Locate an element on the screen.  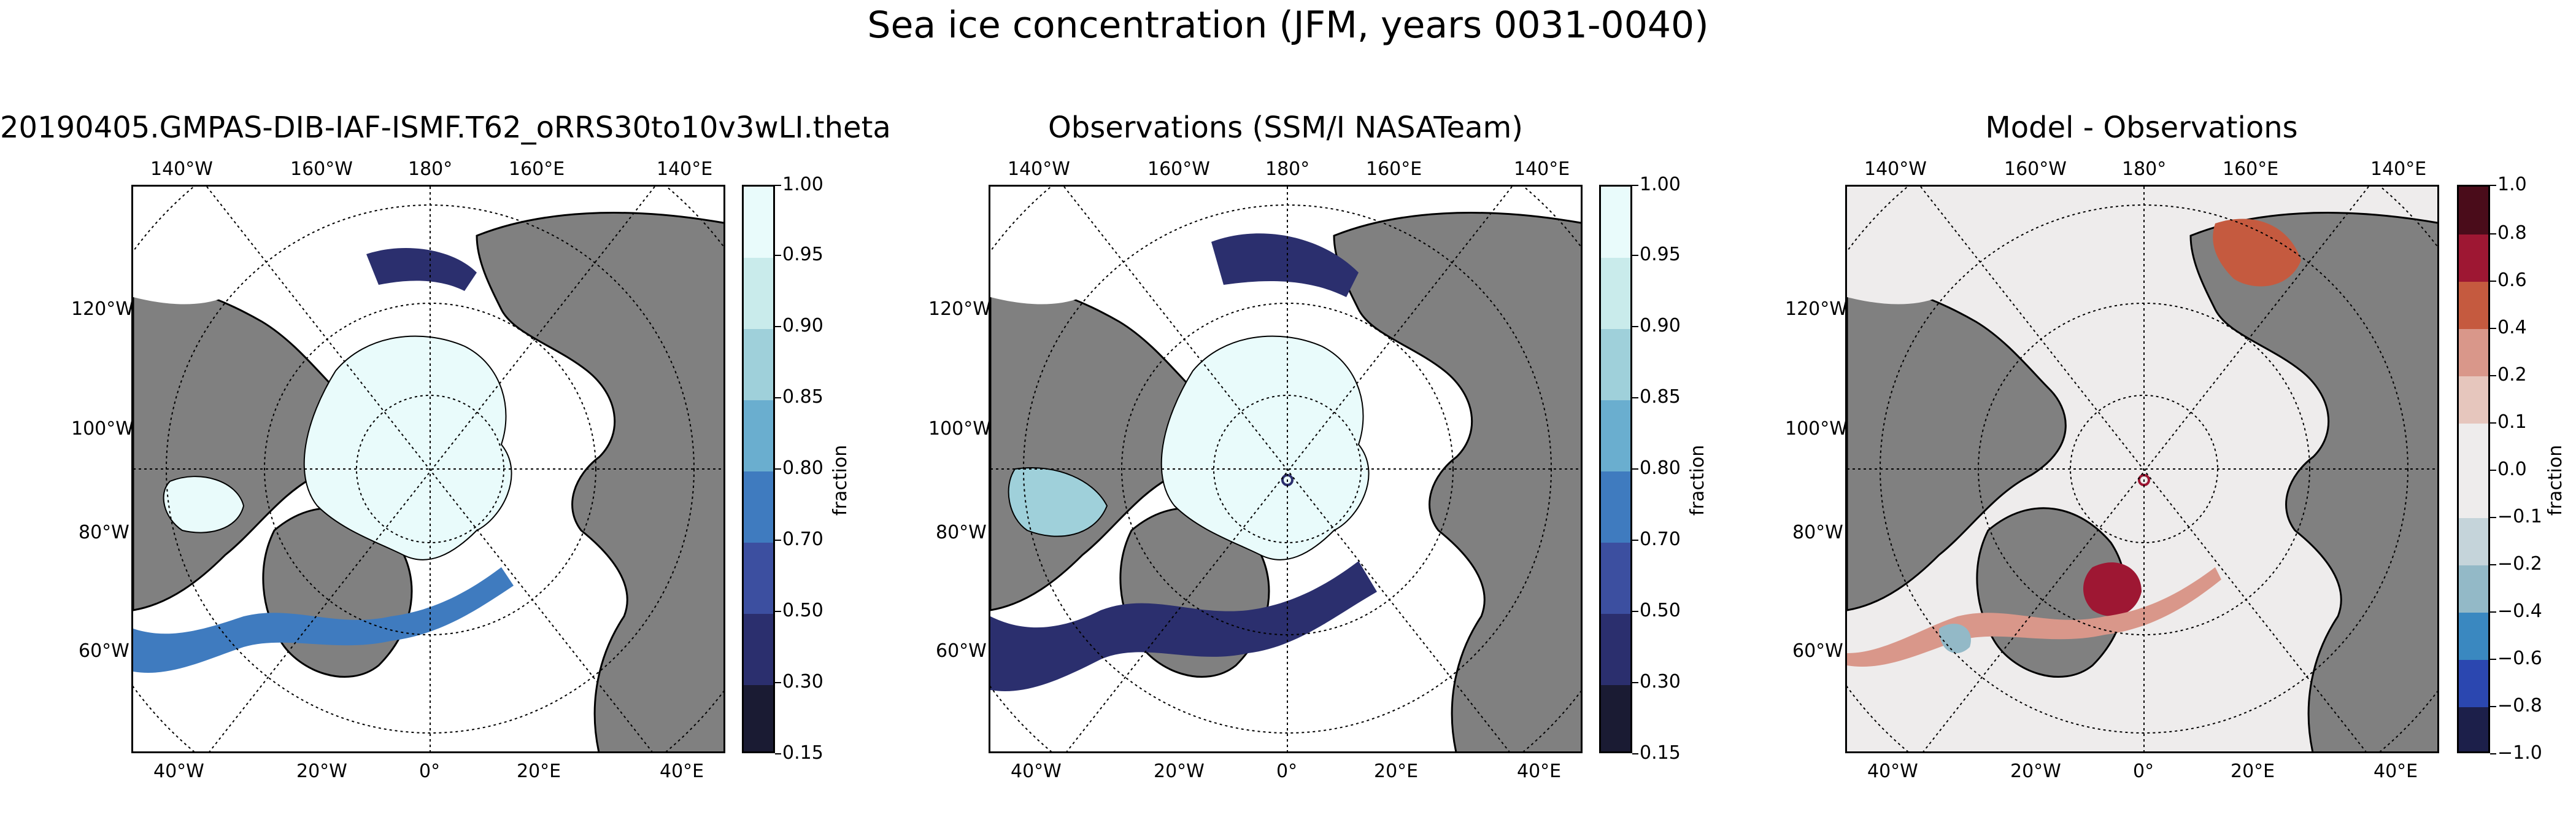
colorbar-tick: 0.4 is located at coordinates (2508, 328).